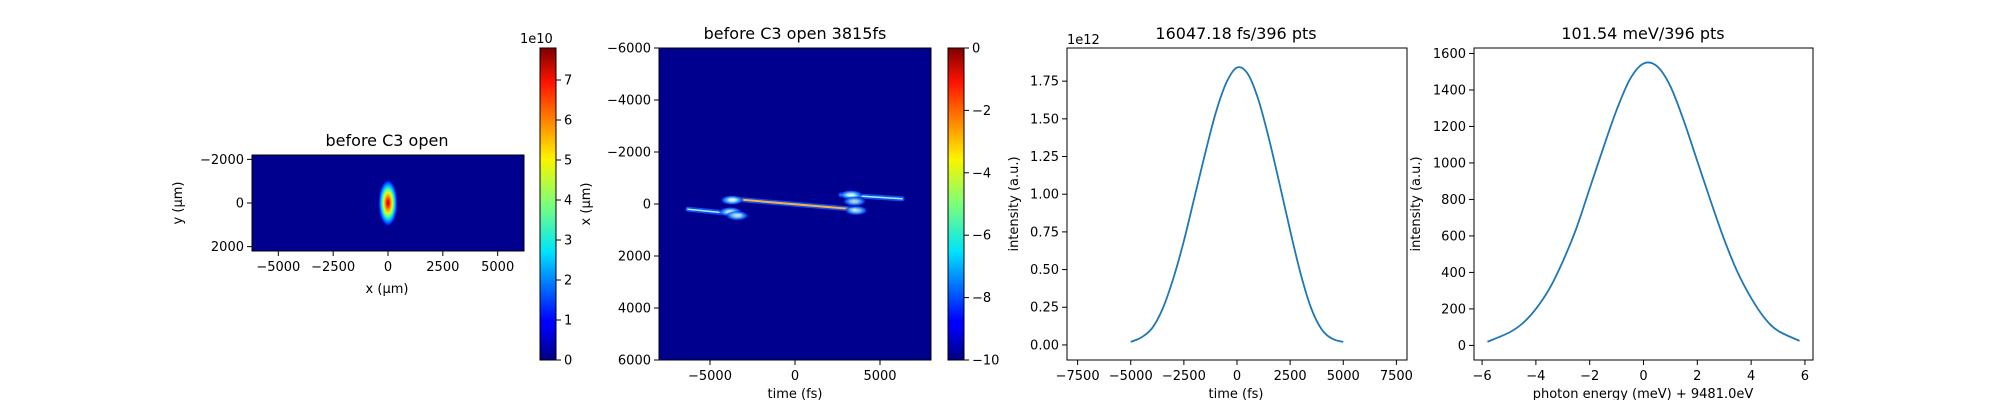 Image resolution: width=2000 pixels, height=400 pixels. What do you see at coordinates (1235, 33) in the screenshot?
I see `panel3-title: 16047.18 fs/396 pts` at bounding box center [1235, 33].